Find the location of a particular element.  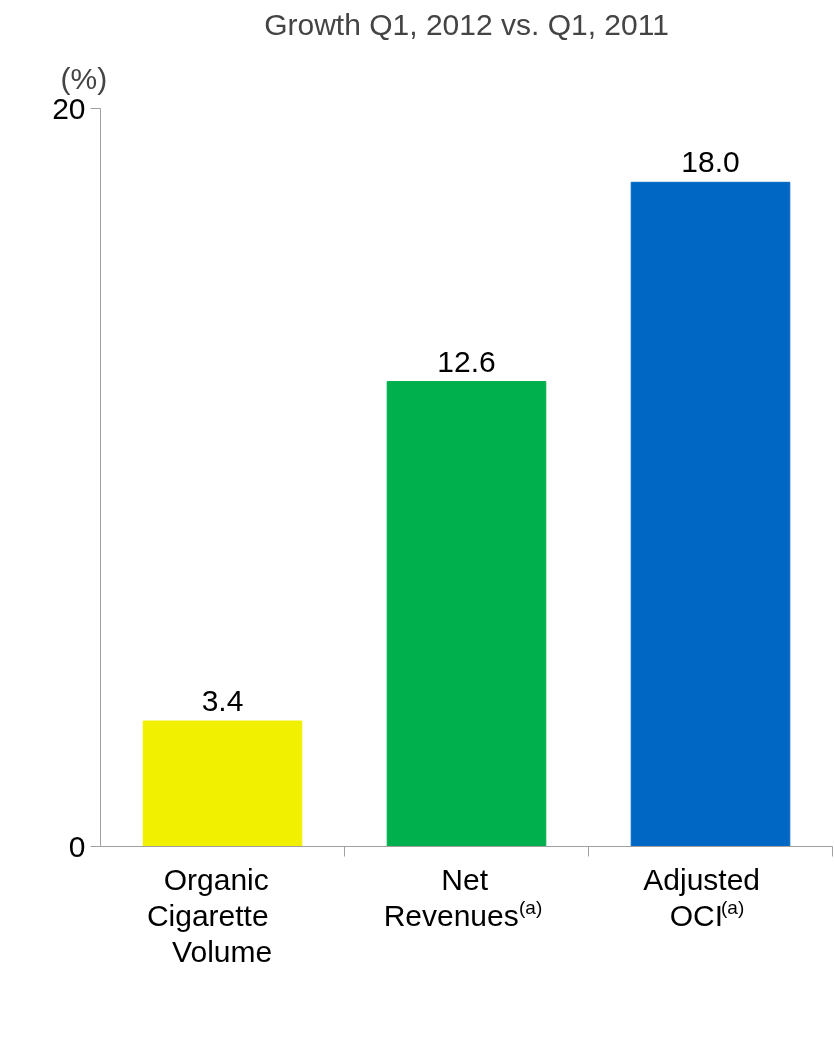

data-label: 12.6 is located at coordinates (466, 361).